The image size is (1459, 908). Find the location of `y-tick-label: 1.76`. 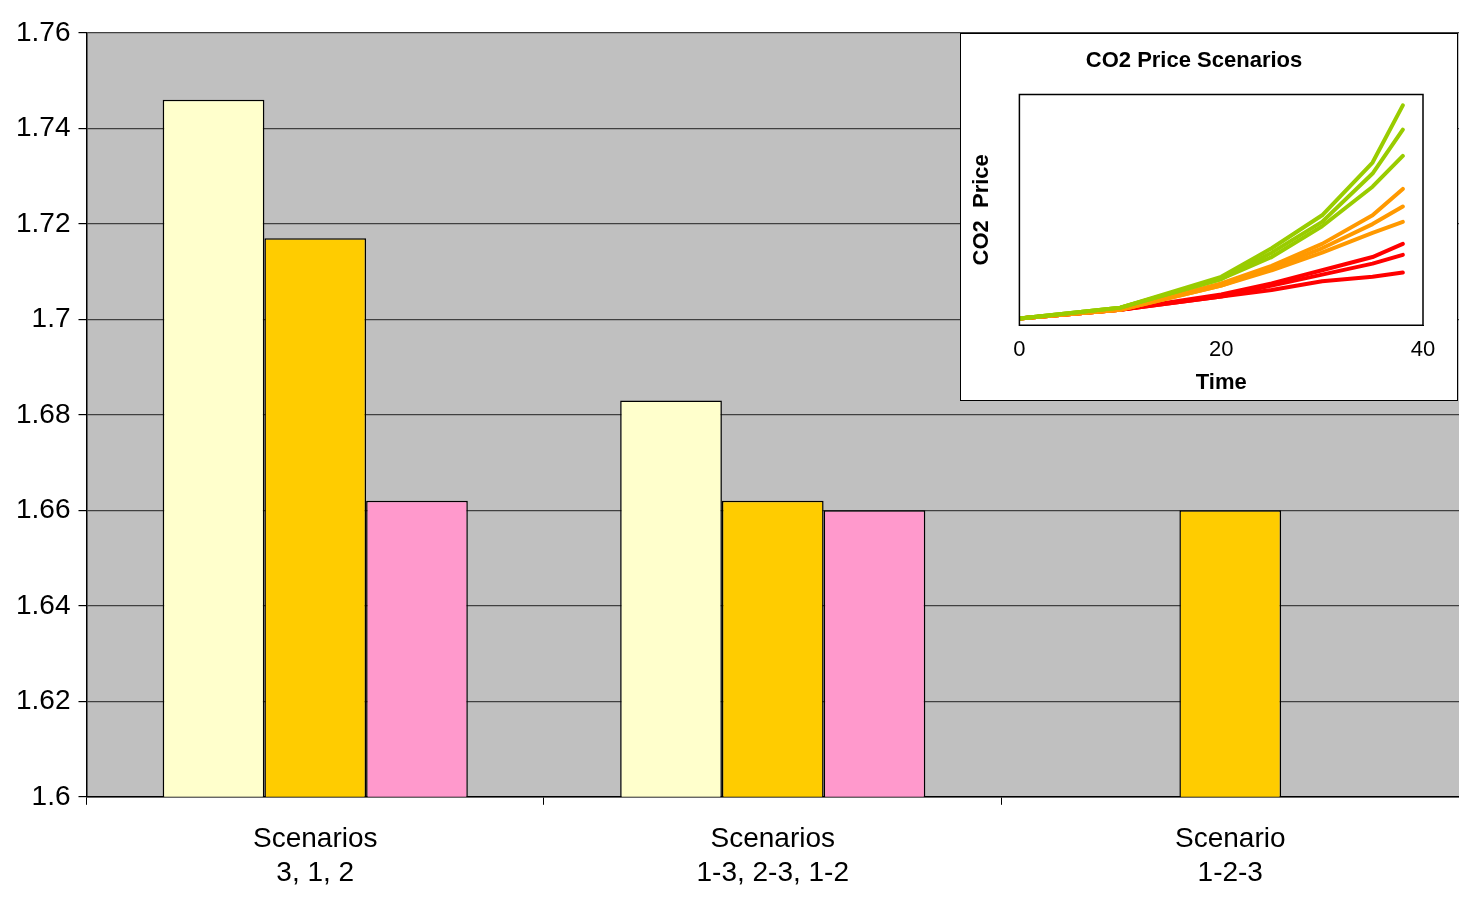

y-tick-label: 1.76 is located at coordinates (43, 31).